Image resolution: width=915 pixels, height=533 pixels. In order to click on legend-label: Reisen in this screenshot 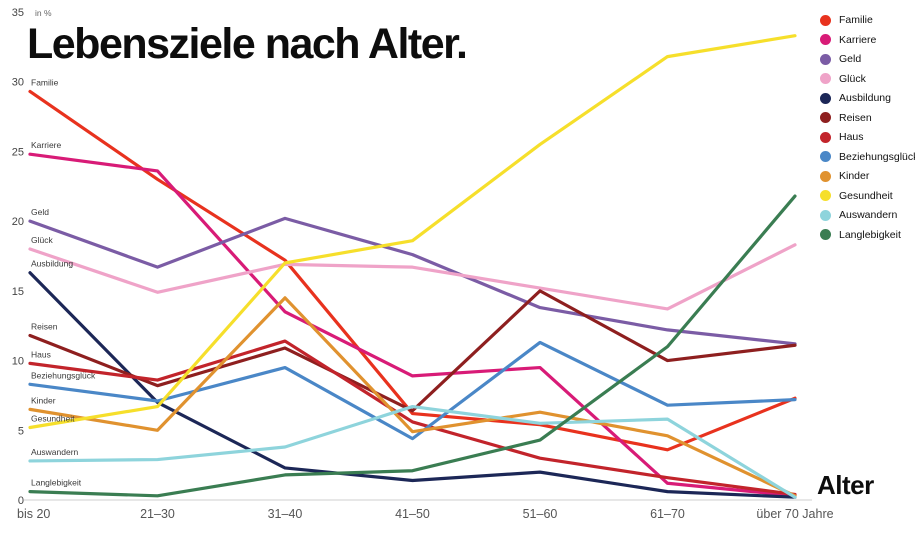, I will do `click(855, 117)`.